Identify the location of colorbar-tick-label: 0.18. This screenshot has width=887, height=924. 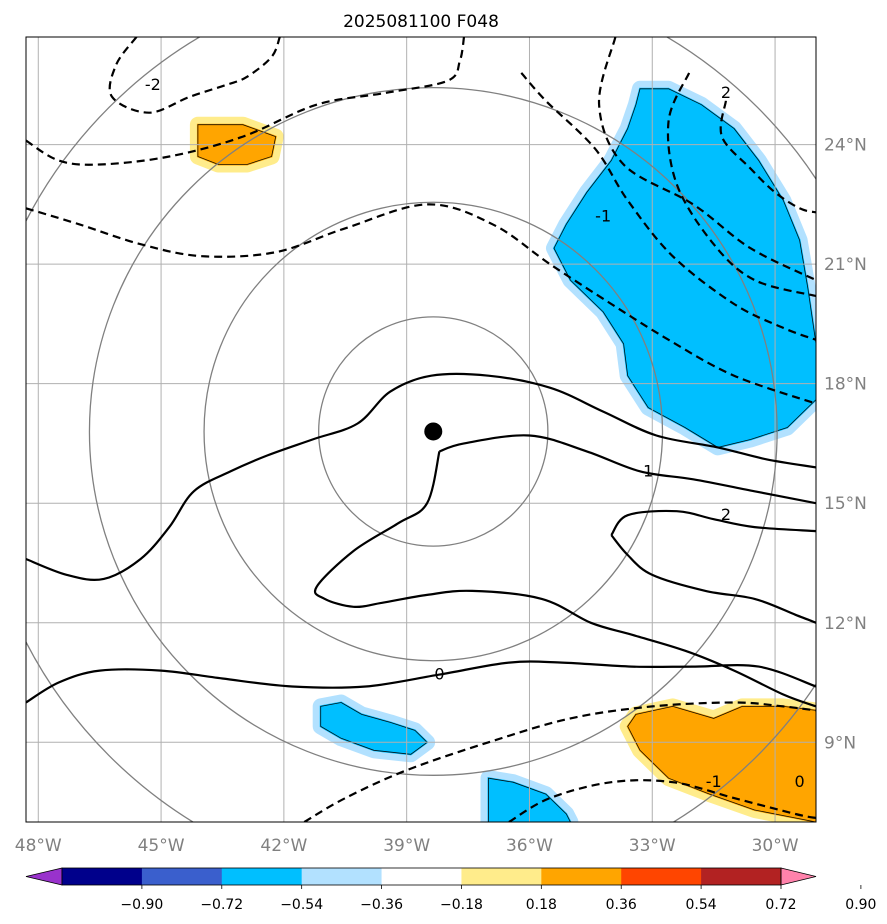
(541, 905).